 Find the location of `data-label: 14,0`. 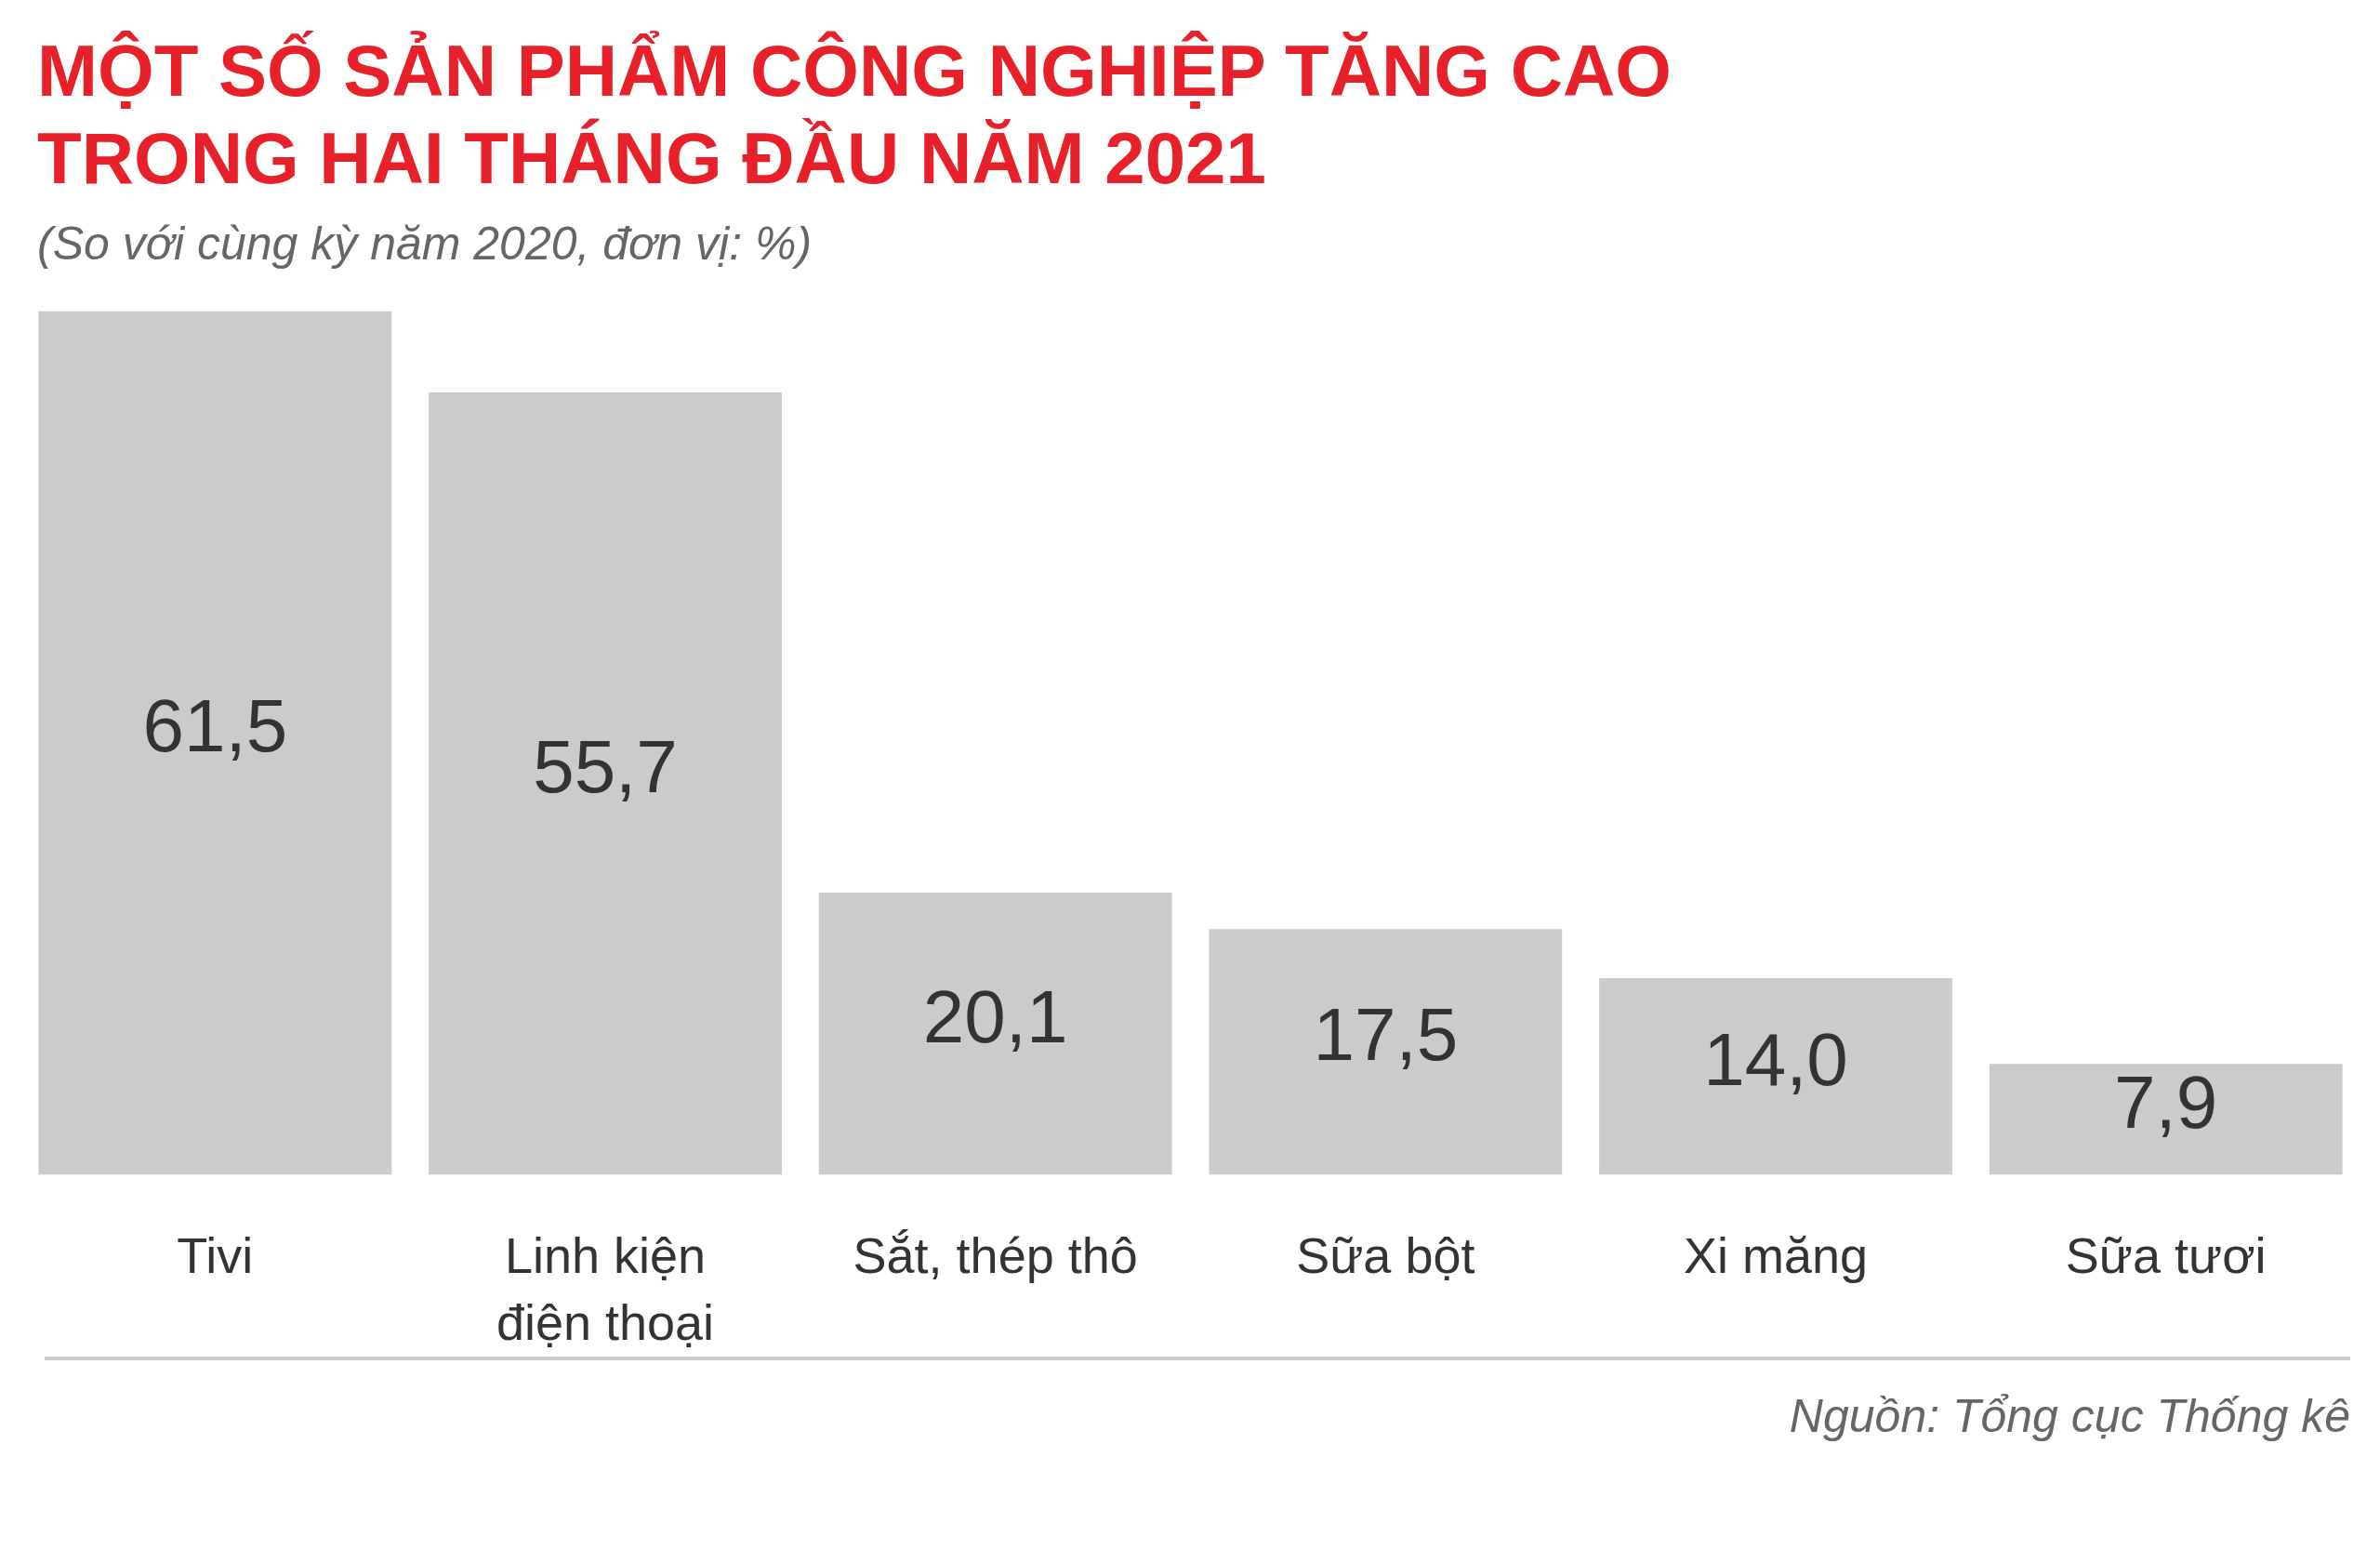

data-label: 14,0 is located at coordinates (1775, 1059).